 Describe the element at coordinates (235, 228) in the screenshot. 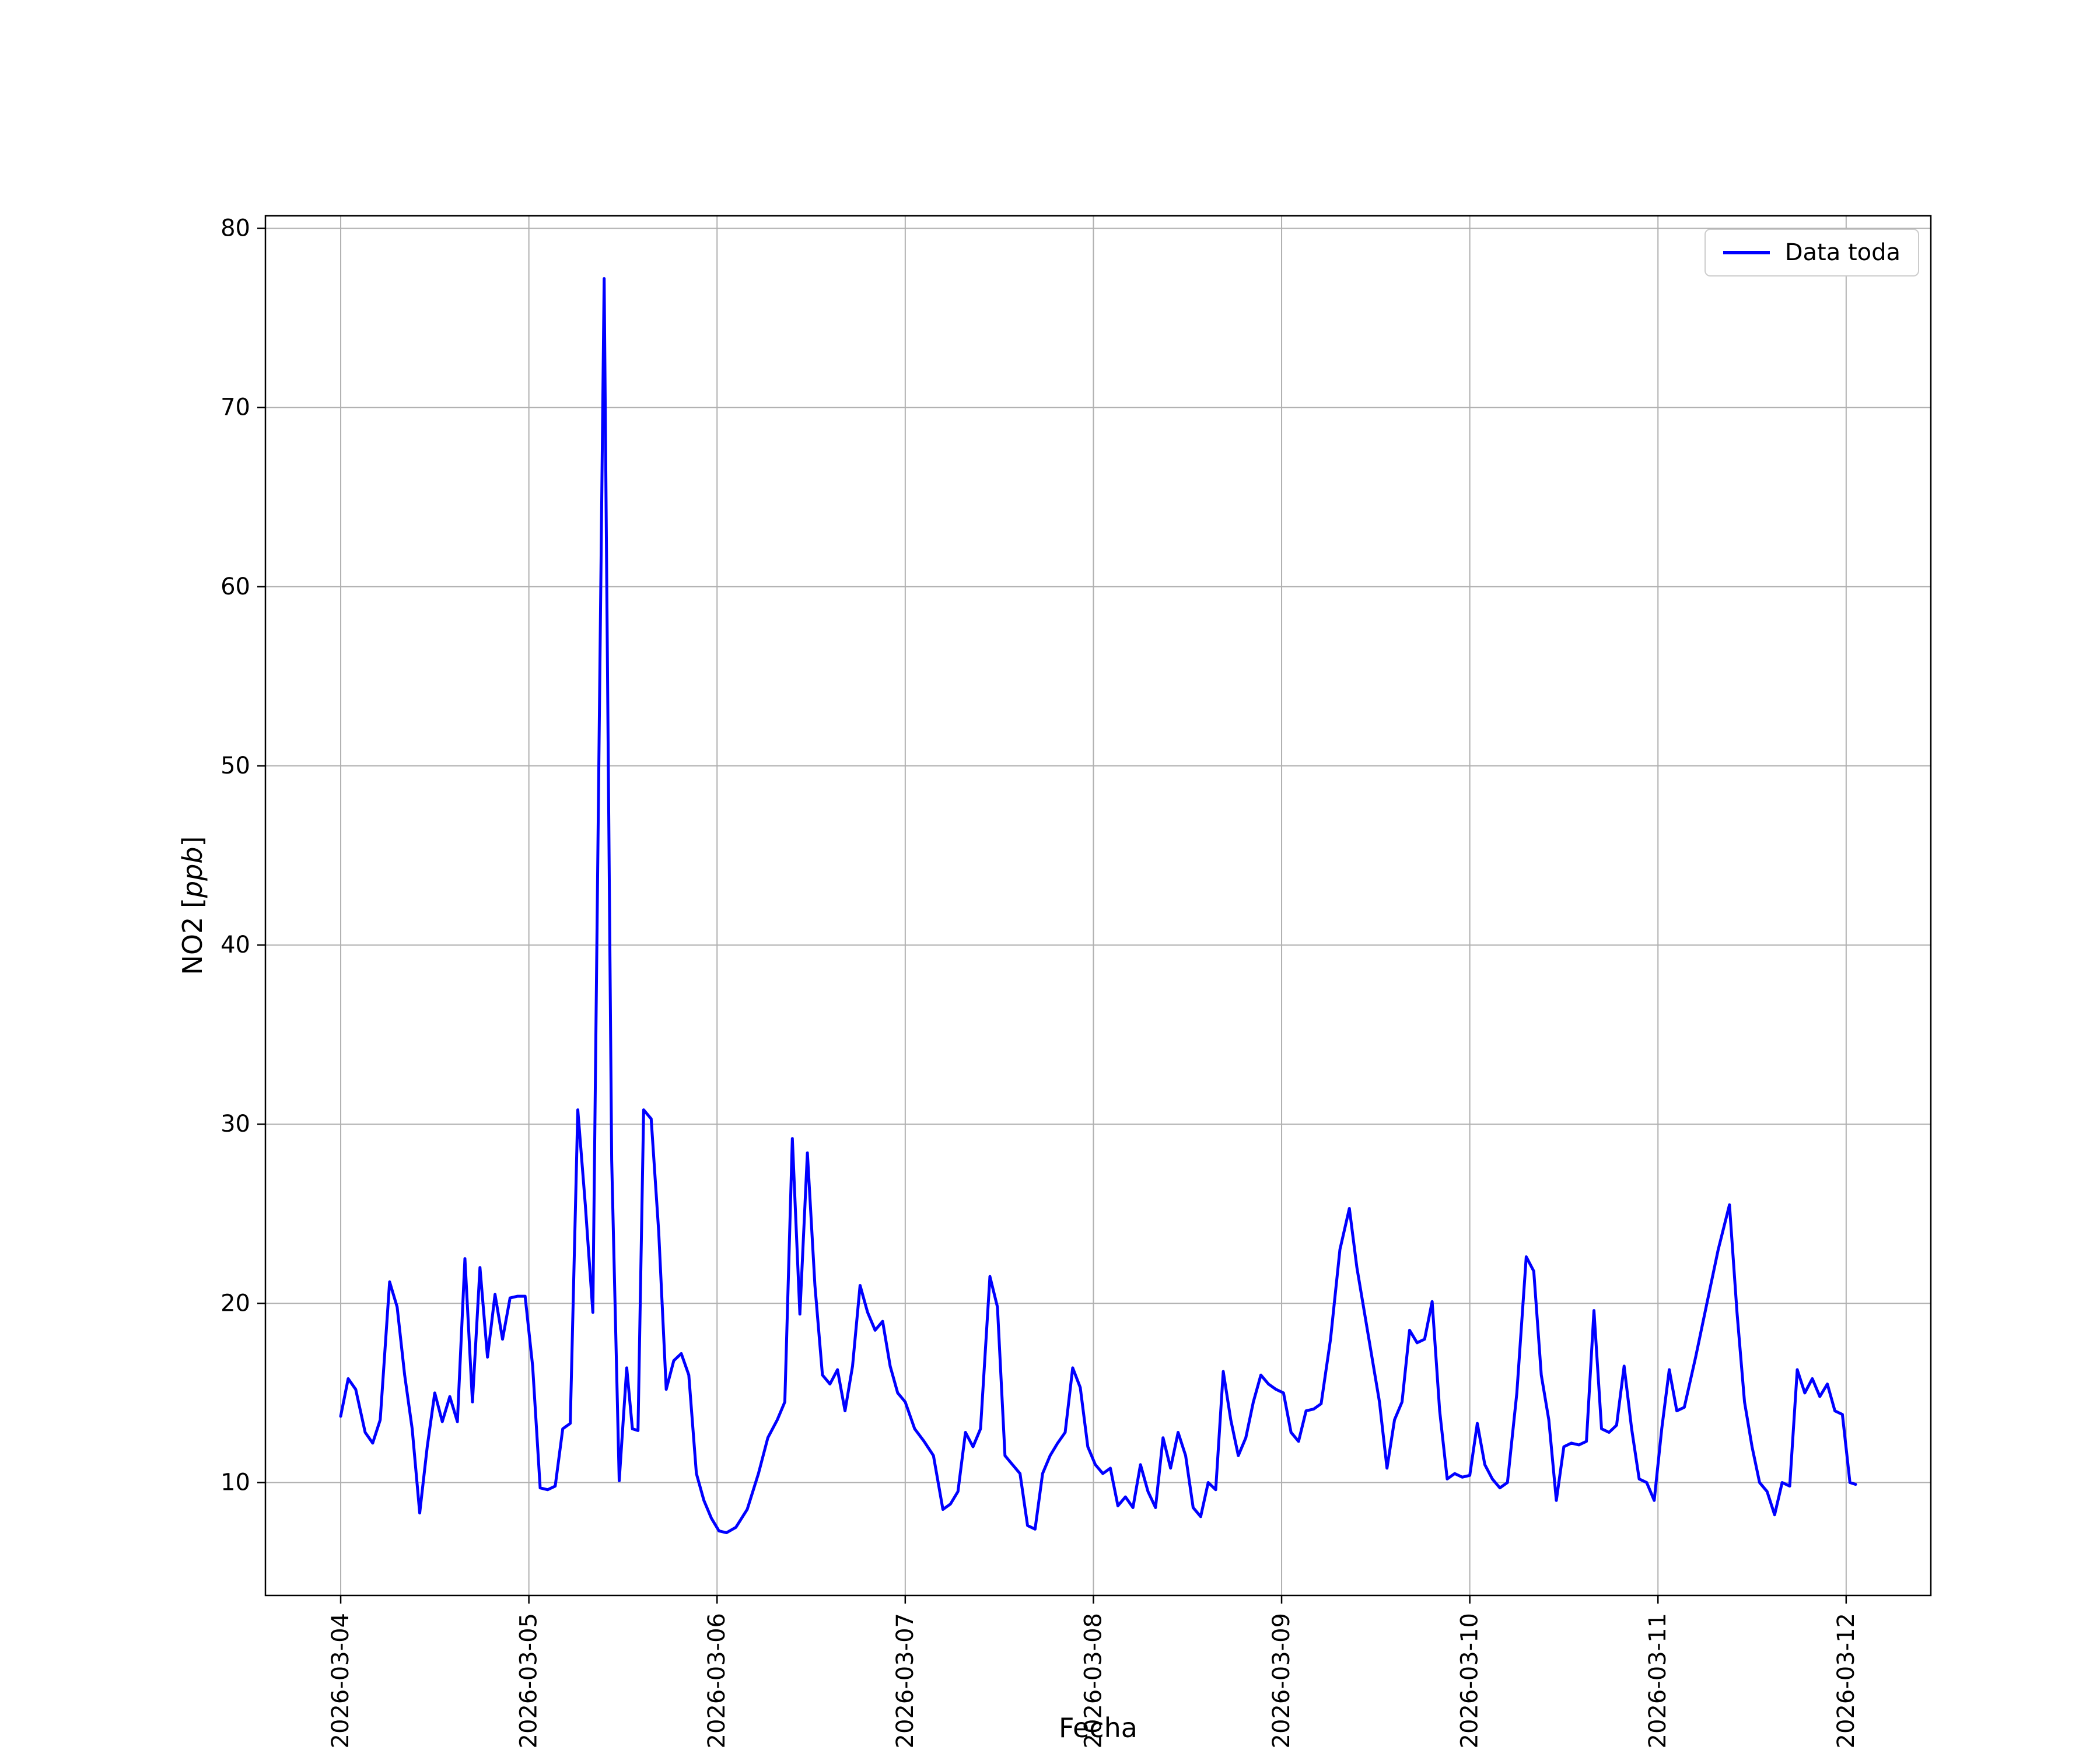

I see `y-tick-label: 80` at that location.